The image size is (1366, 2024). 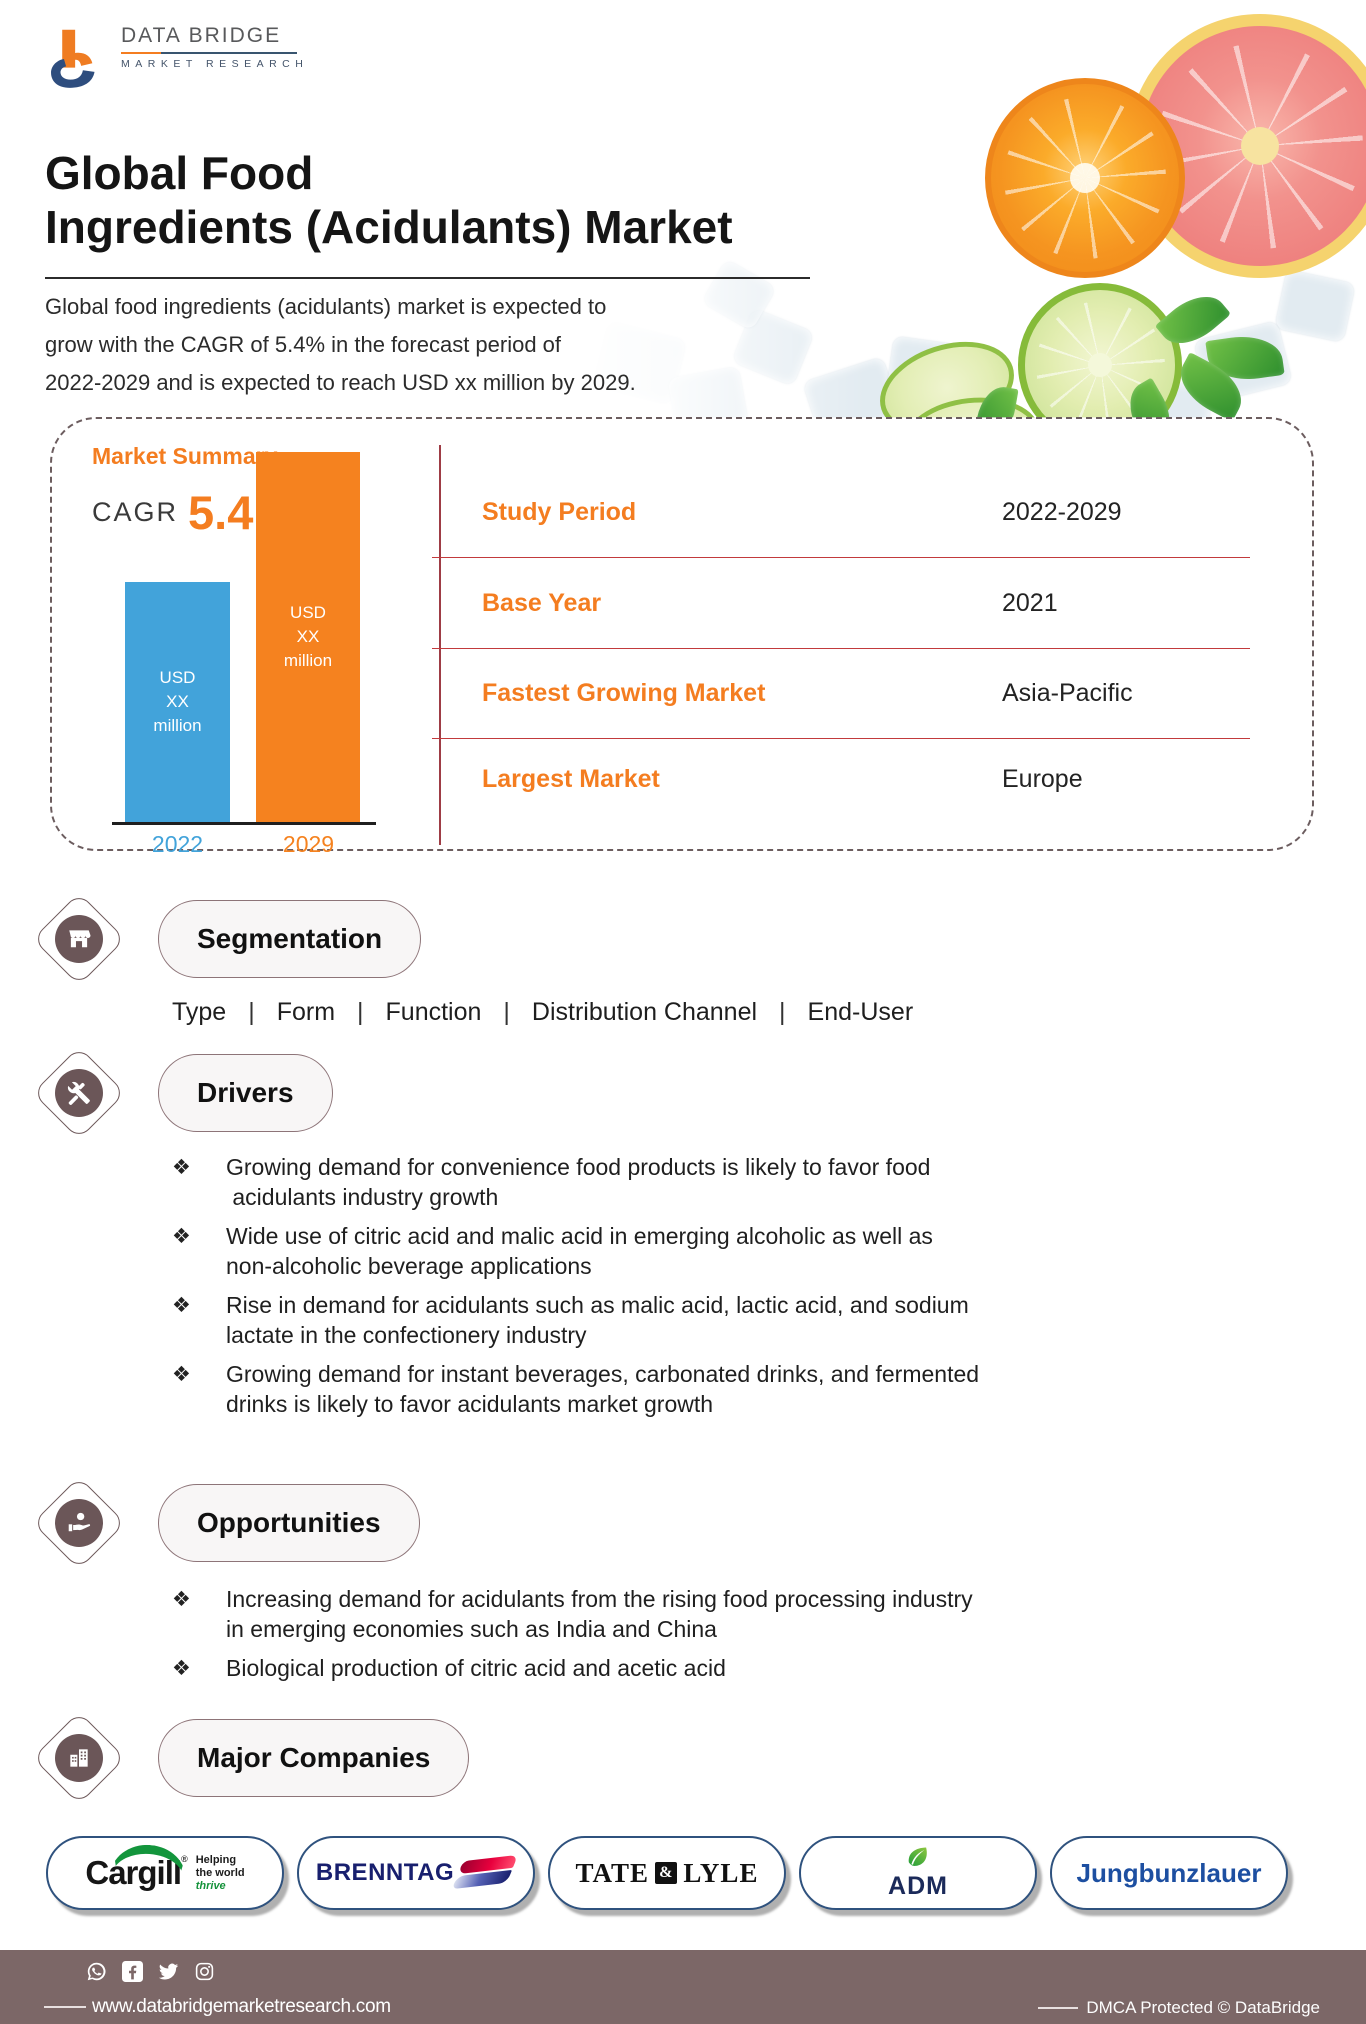 I want to click on segmentation-pill: Segmentation, so click(x=290, y=939).